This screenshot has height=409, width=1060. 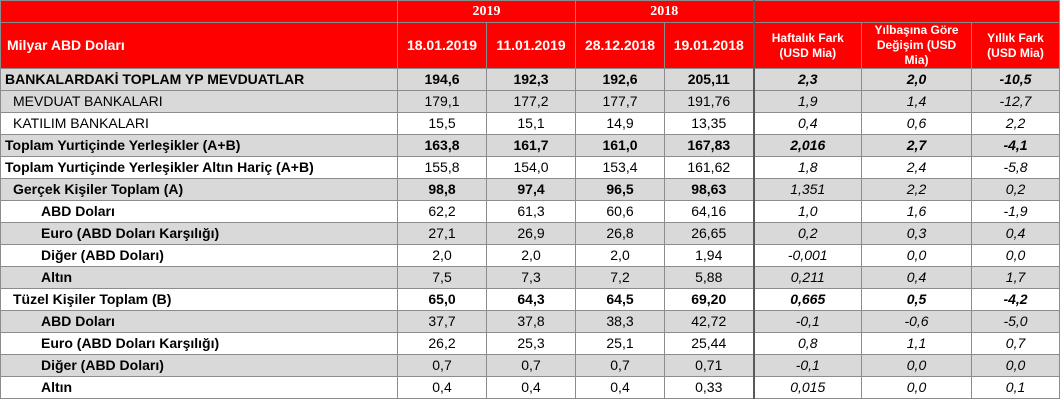 What do you see at coordinates (486, 11) in the screenshot?
I see `year-2019-header: 2019` at bounding box center [486, 11].